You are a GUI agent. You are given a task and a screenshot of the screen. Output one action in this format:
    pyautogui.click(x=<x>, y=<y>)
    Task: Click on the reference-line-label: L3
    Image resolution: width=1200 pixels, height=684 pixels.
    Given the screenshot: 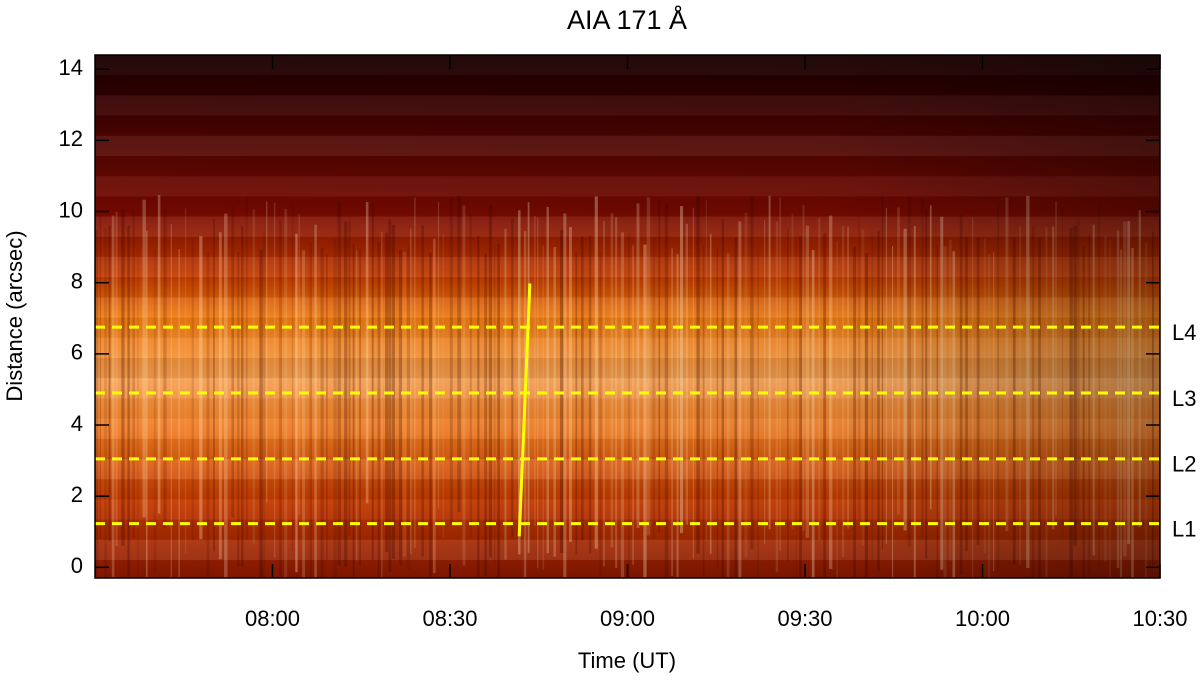 What is the action you would take?
    pyautogui.click(x=1184, y=398)
    